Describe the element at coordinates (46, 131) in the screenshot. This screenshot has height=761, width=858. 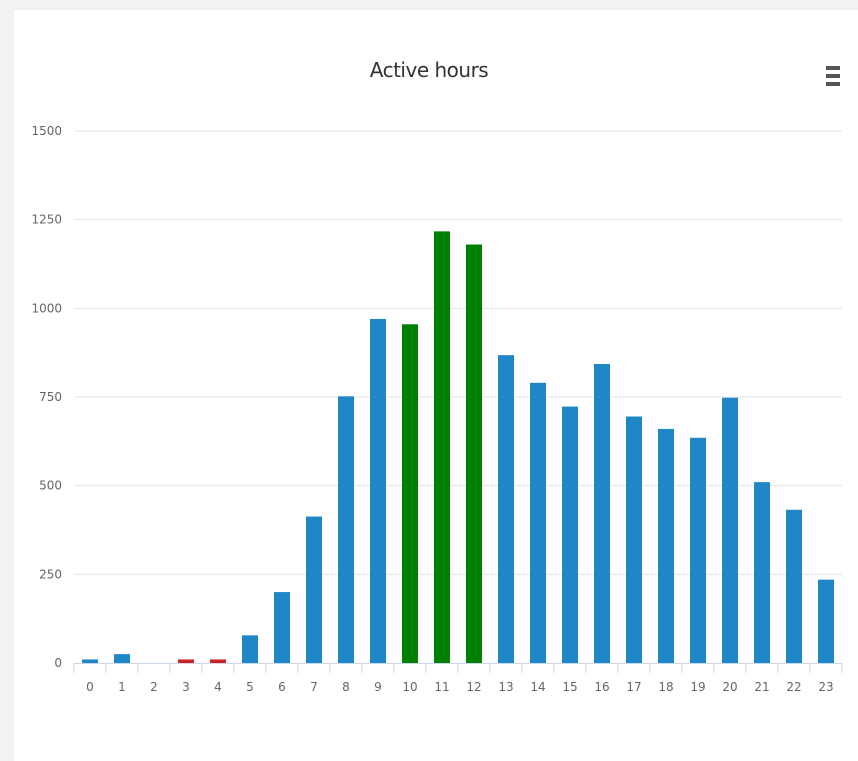
I see `y-tick-label-1500: 1500` at that location.